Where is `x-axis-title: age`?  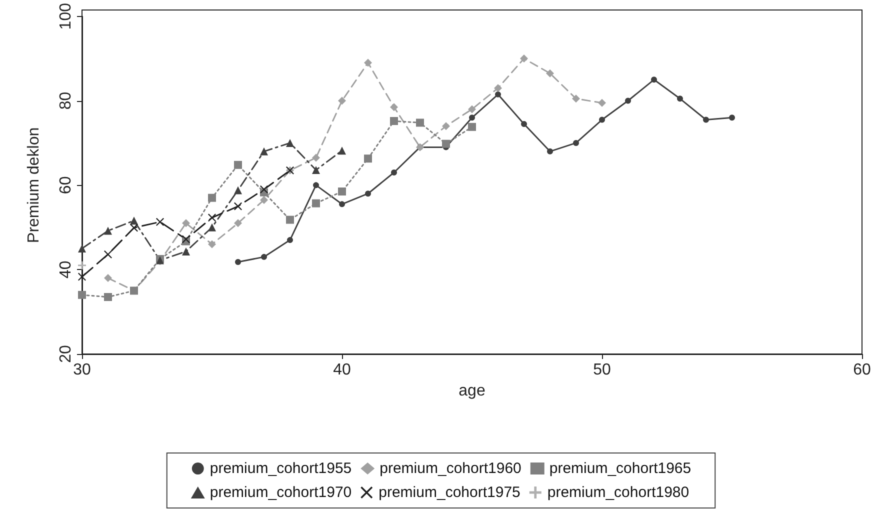 x-axis-title: age is located at coordinates (472, 391).